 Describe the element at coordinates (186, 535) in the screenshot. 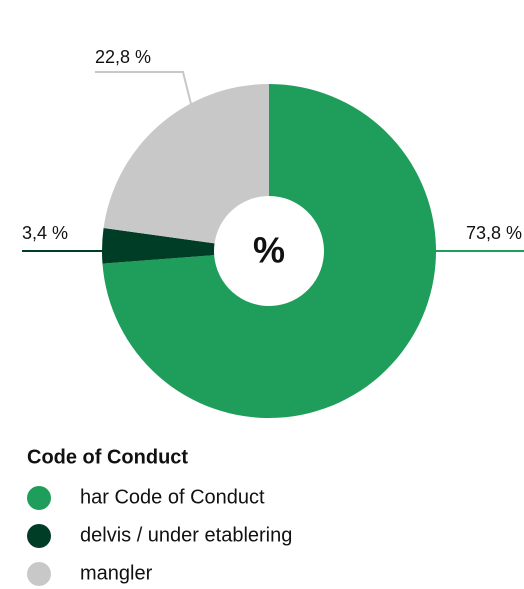

I see `legend-label: delvis / under etablering` at that location.